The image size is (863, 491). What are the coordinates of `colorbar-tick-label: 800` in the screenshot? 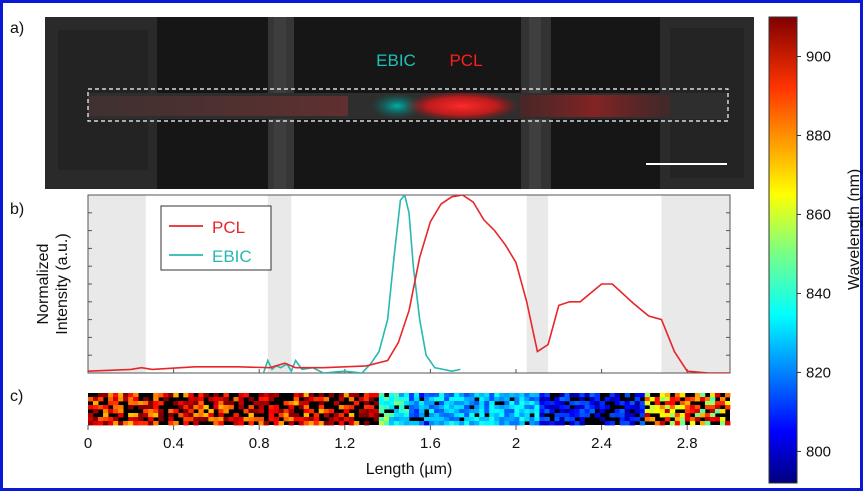 It's located at (818, 451).